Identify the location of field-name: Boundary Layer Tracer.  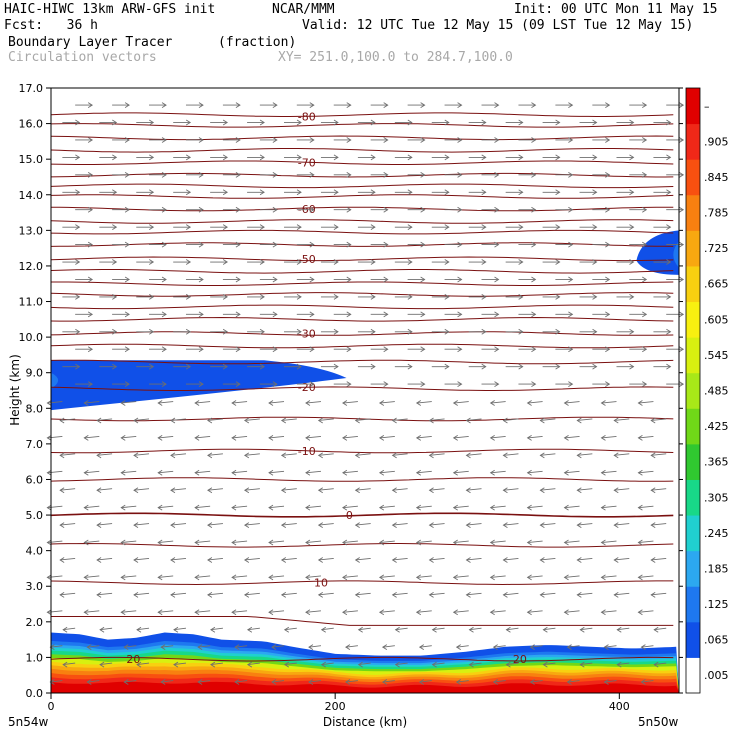
(90, 42).